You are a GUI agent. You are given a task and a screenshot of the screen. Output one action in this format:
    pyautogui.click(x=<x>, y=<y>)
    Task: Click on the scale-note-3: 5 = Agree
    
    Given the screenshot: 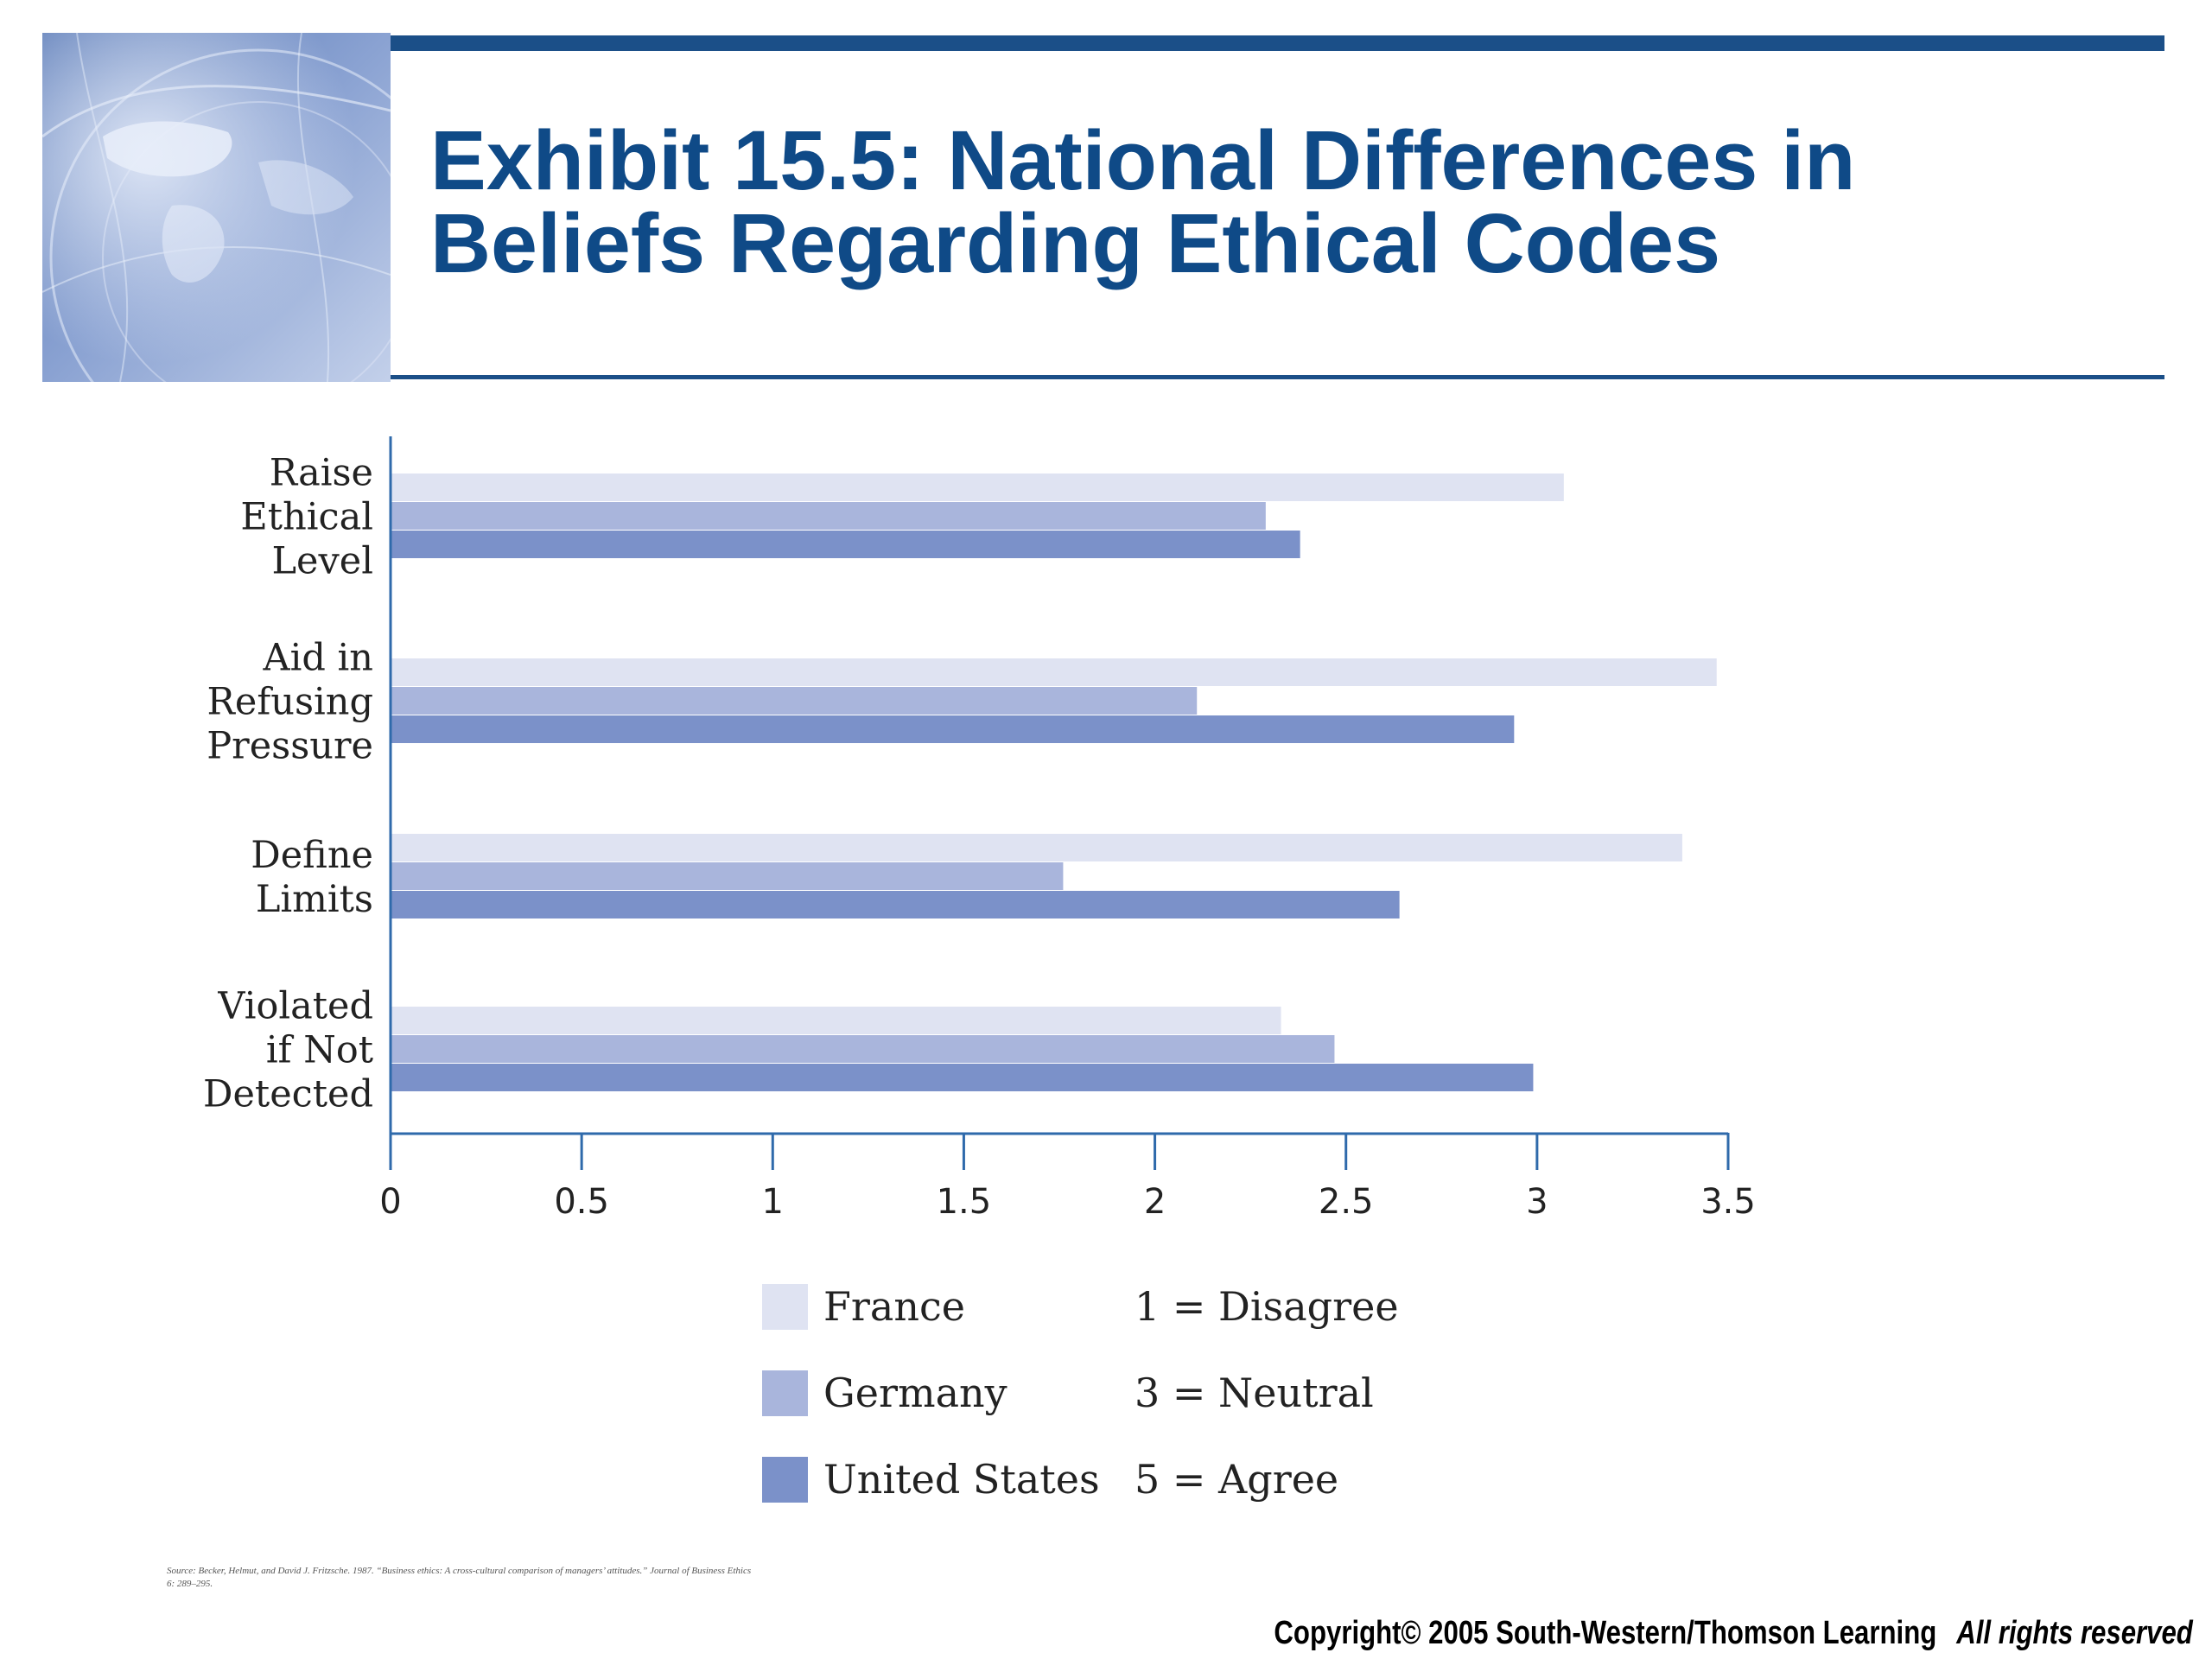 What is the action you would take?
    pyautogui.click(x=1236, y=1479)
    